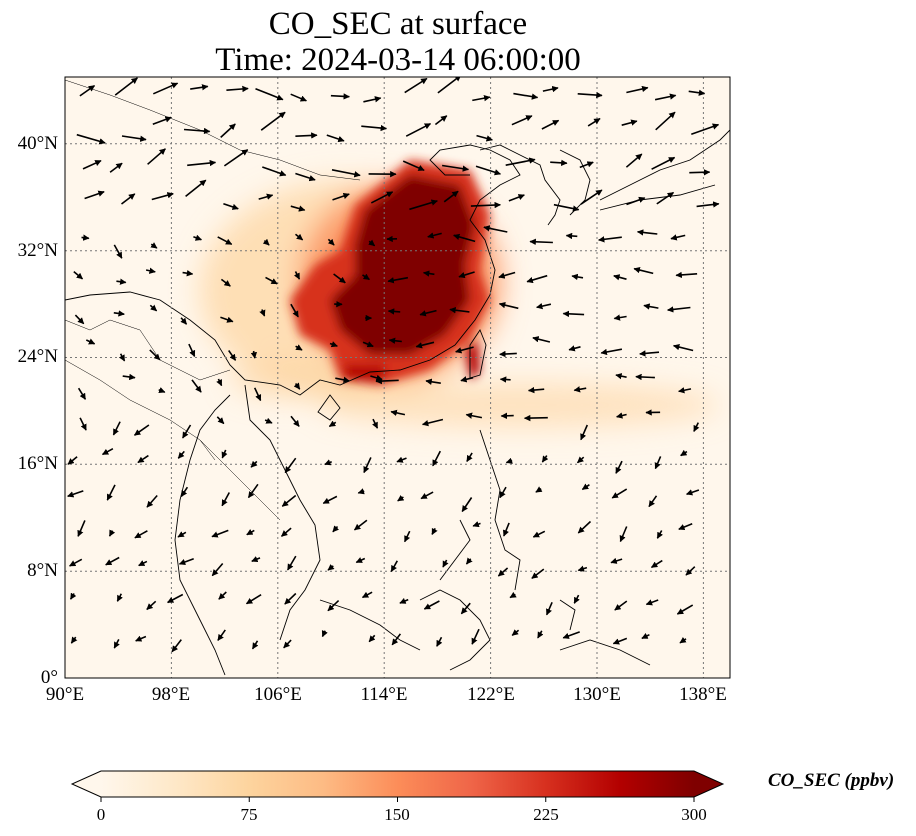 This screenshot has height=836, width=916. I want to click on x-tick-label: 130°E, so click(597, 694).